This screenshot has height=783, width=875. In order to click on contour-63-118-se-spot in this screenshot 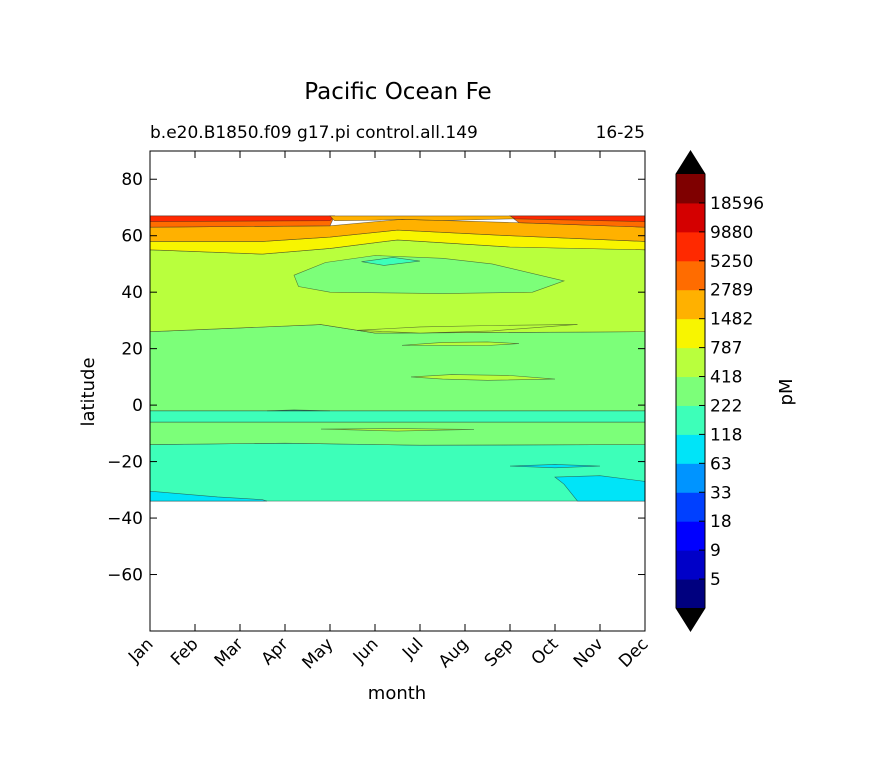, I will do `click(555, 466)`.